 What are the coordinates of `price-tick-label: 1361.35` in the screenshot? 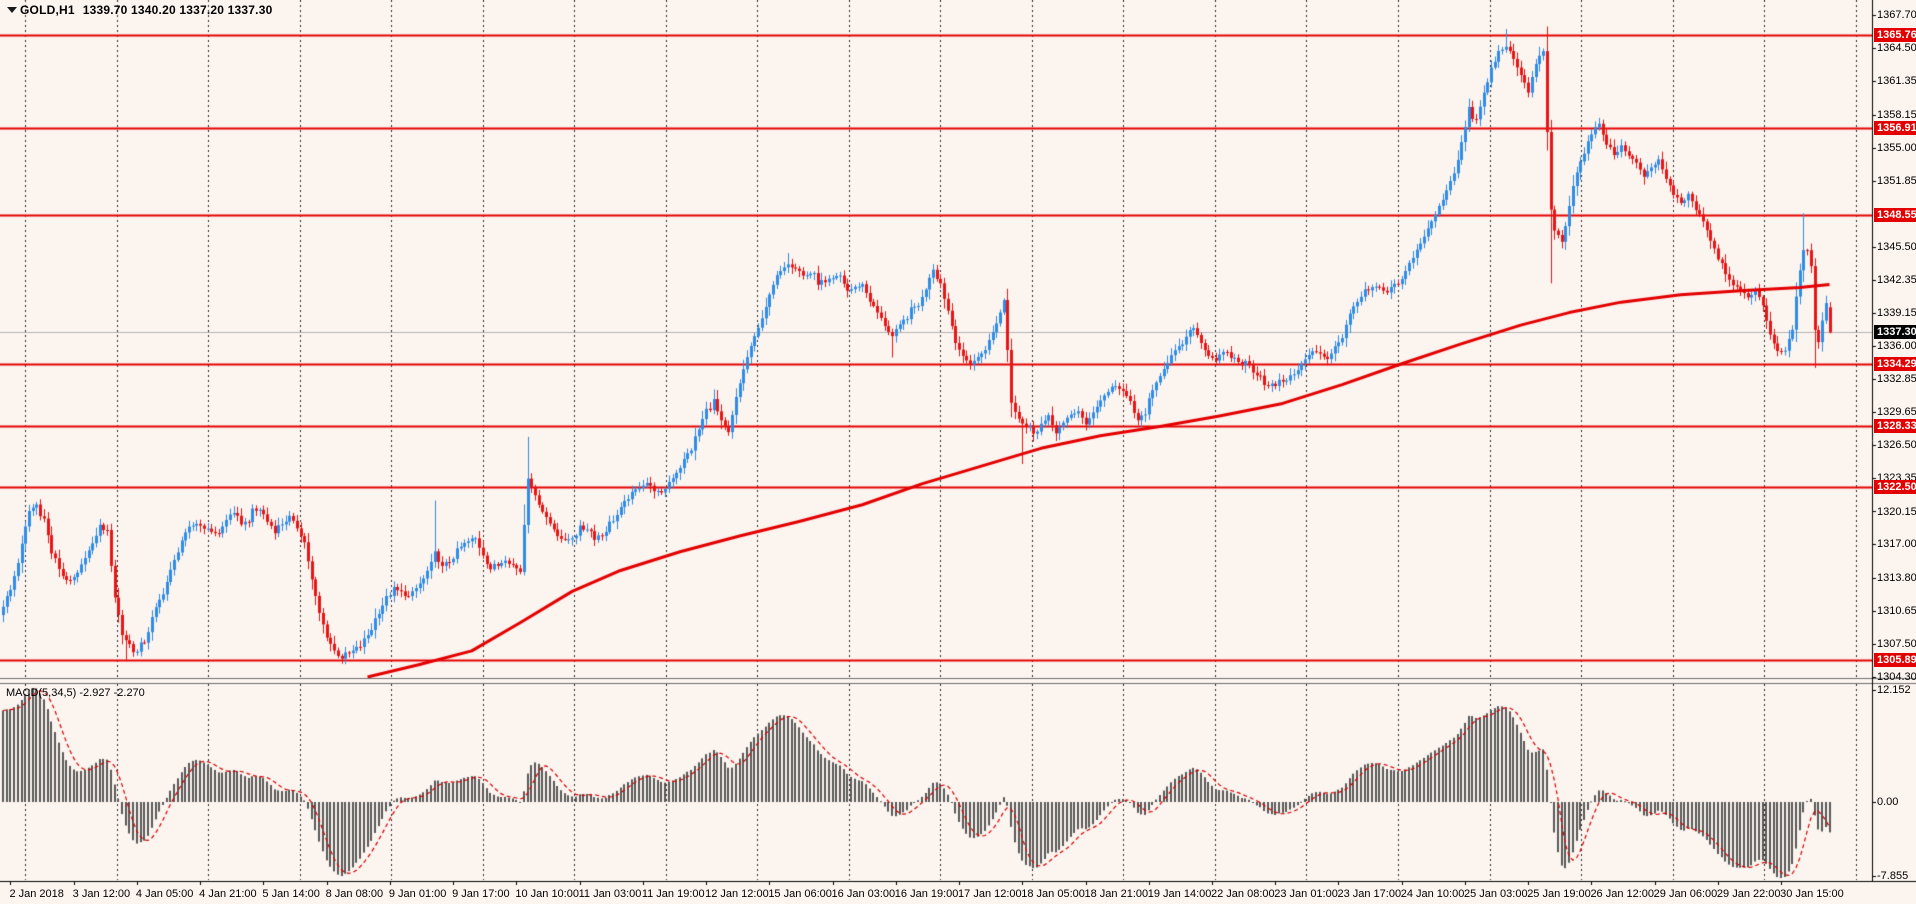 It's located at (1896, 81).